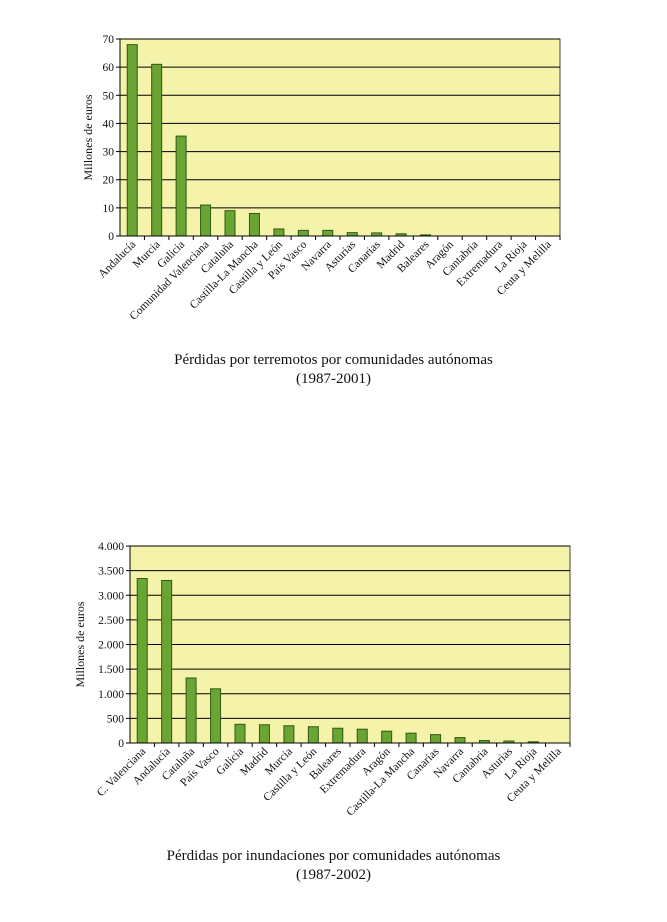 This screenshot has height=922, width=667. What do you see at coordinates (109, 96) in the screenshot?
I see `chart1-y-tick-label: 50` at bounding box center [109, 96].